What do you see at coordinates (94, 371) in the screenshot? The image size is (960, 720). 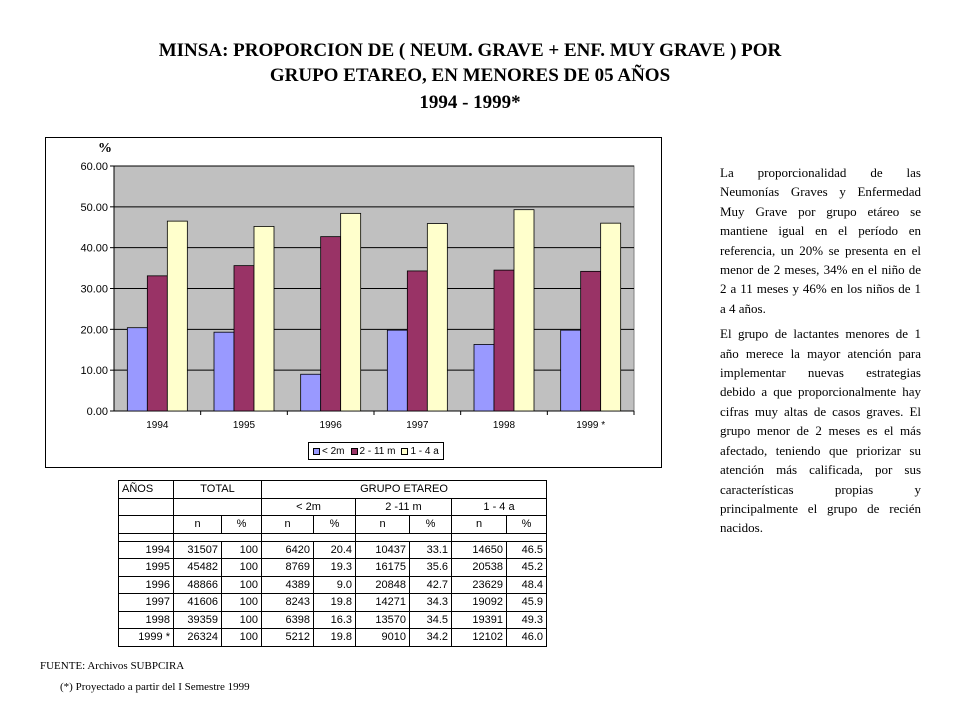 I see `y-tick-label: 10.00` at bounding box center [94, 371].